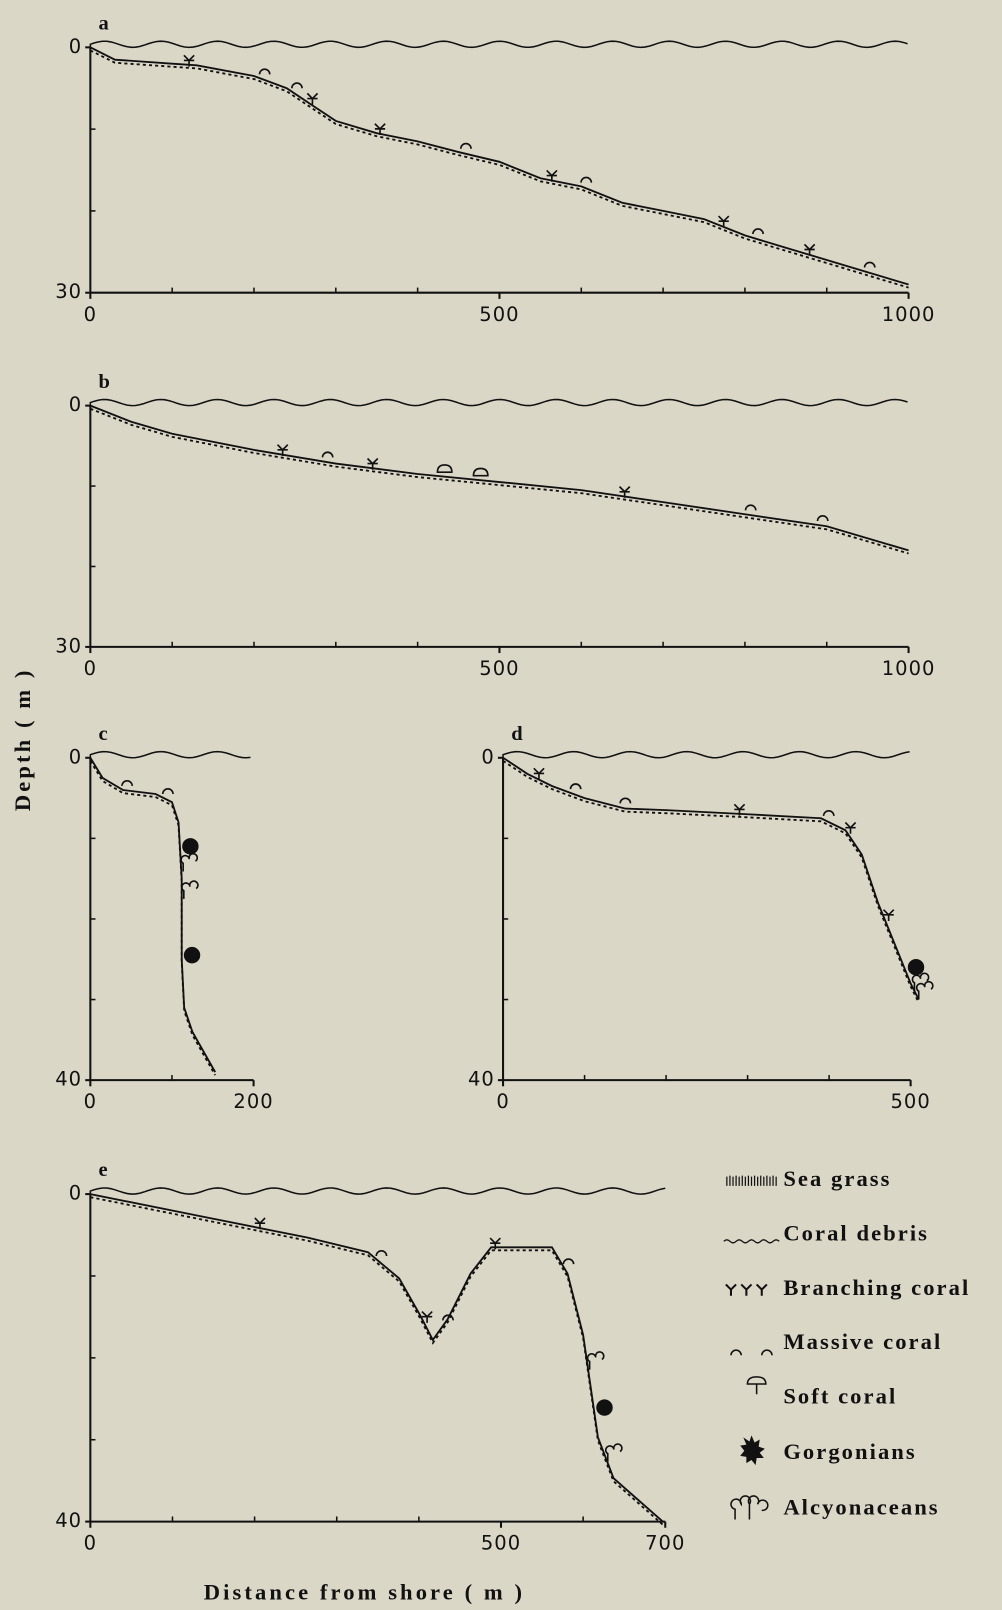 Image resolution: width=1002 pixels, height=1610 pixels. I want to click on panel-letter: a, so click(104, 23).